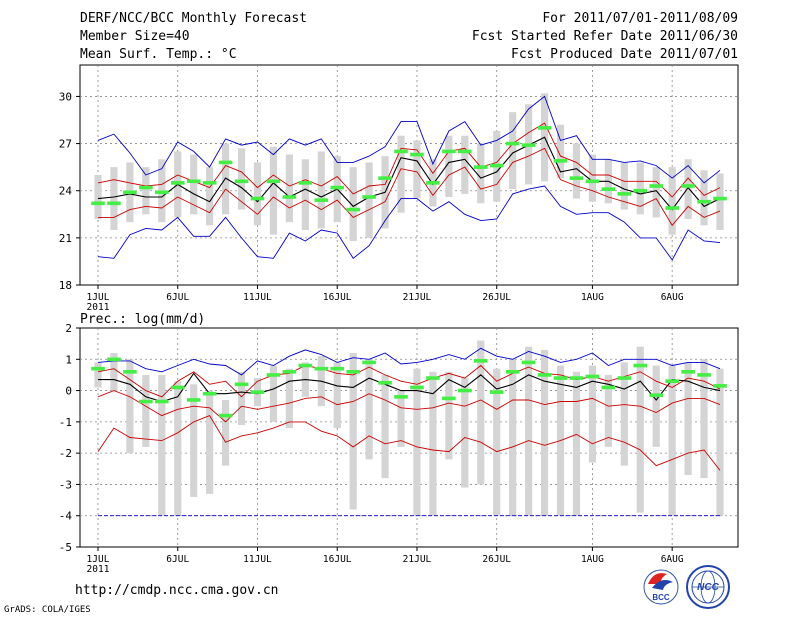 This screenshot has height=618, width=800. I want to click on header-produced-date: Fcst Produced Date 2011/07/01, so click(624, 54).